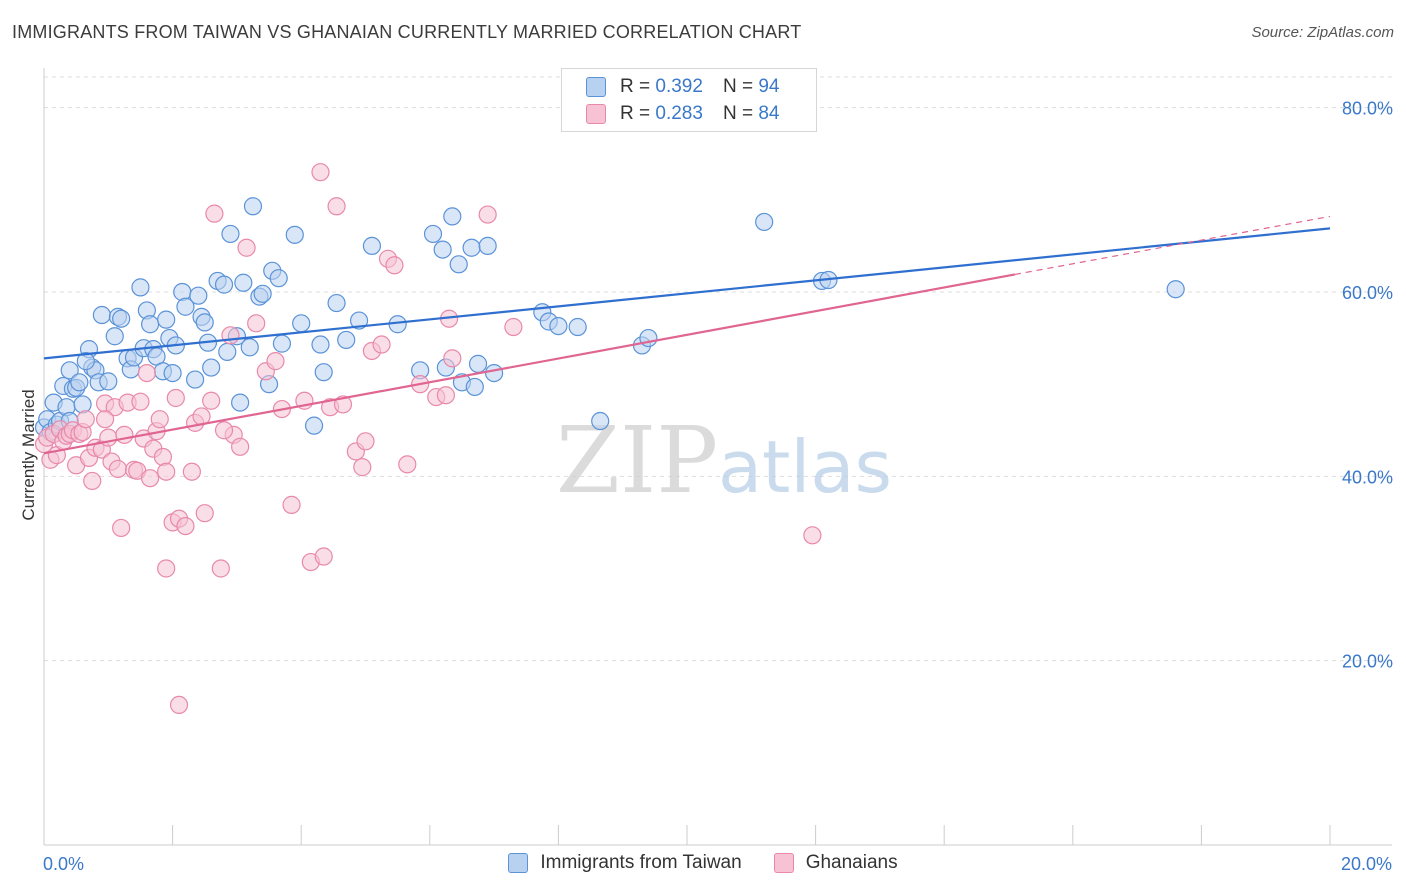 Image resolution: width=1406 pixels, height=892 pixels. Describe the element at coordinates (851, 862) in the screenshot. I see `legend-label-ghanaians: Ghanaians` at that location.